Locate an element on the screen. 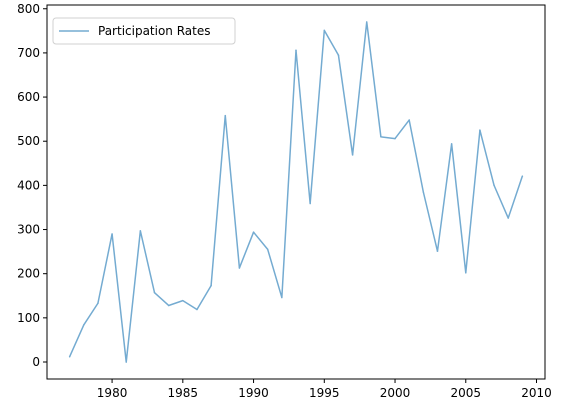  x-tick-label: 1990 is located at coordinates (253, 393).